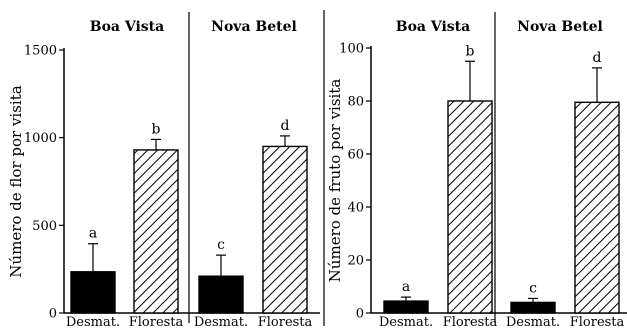 This screenshot has width=627, height=328. Describe the element at coordinates (44, 226) in the screenshot. I see `y-tick-label: 500` at that location.